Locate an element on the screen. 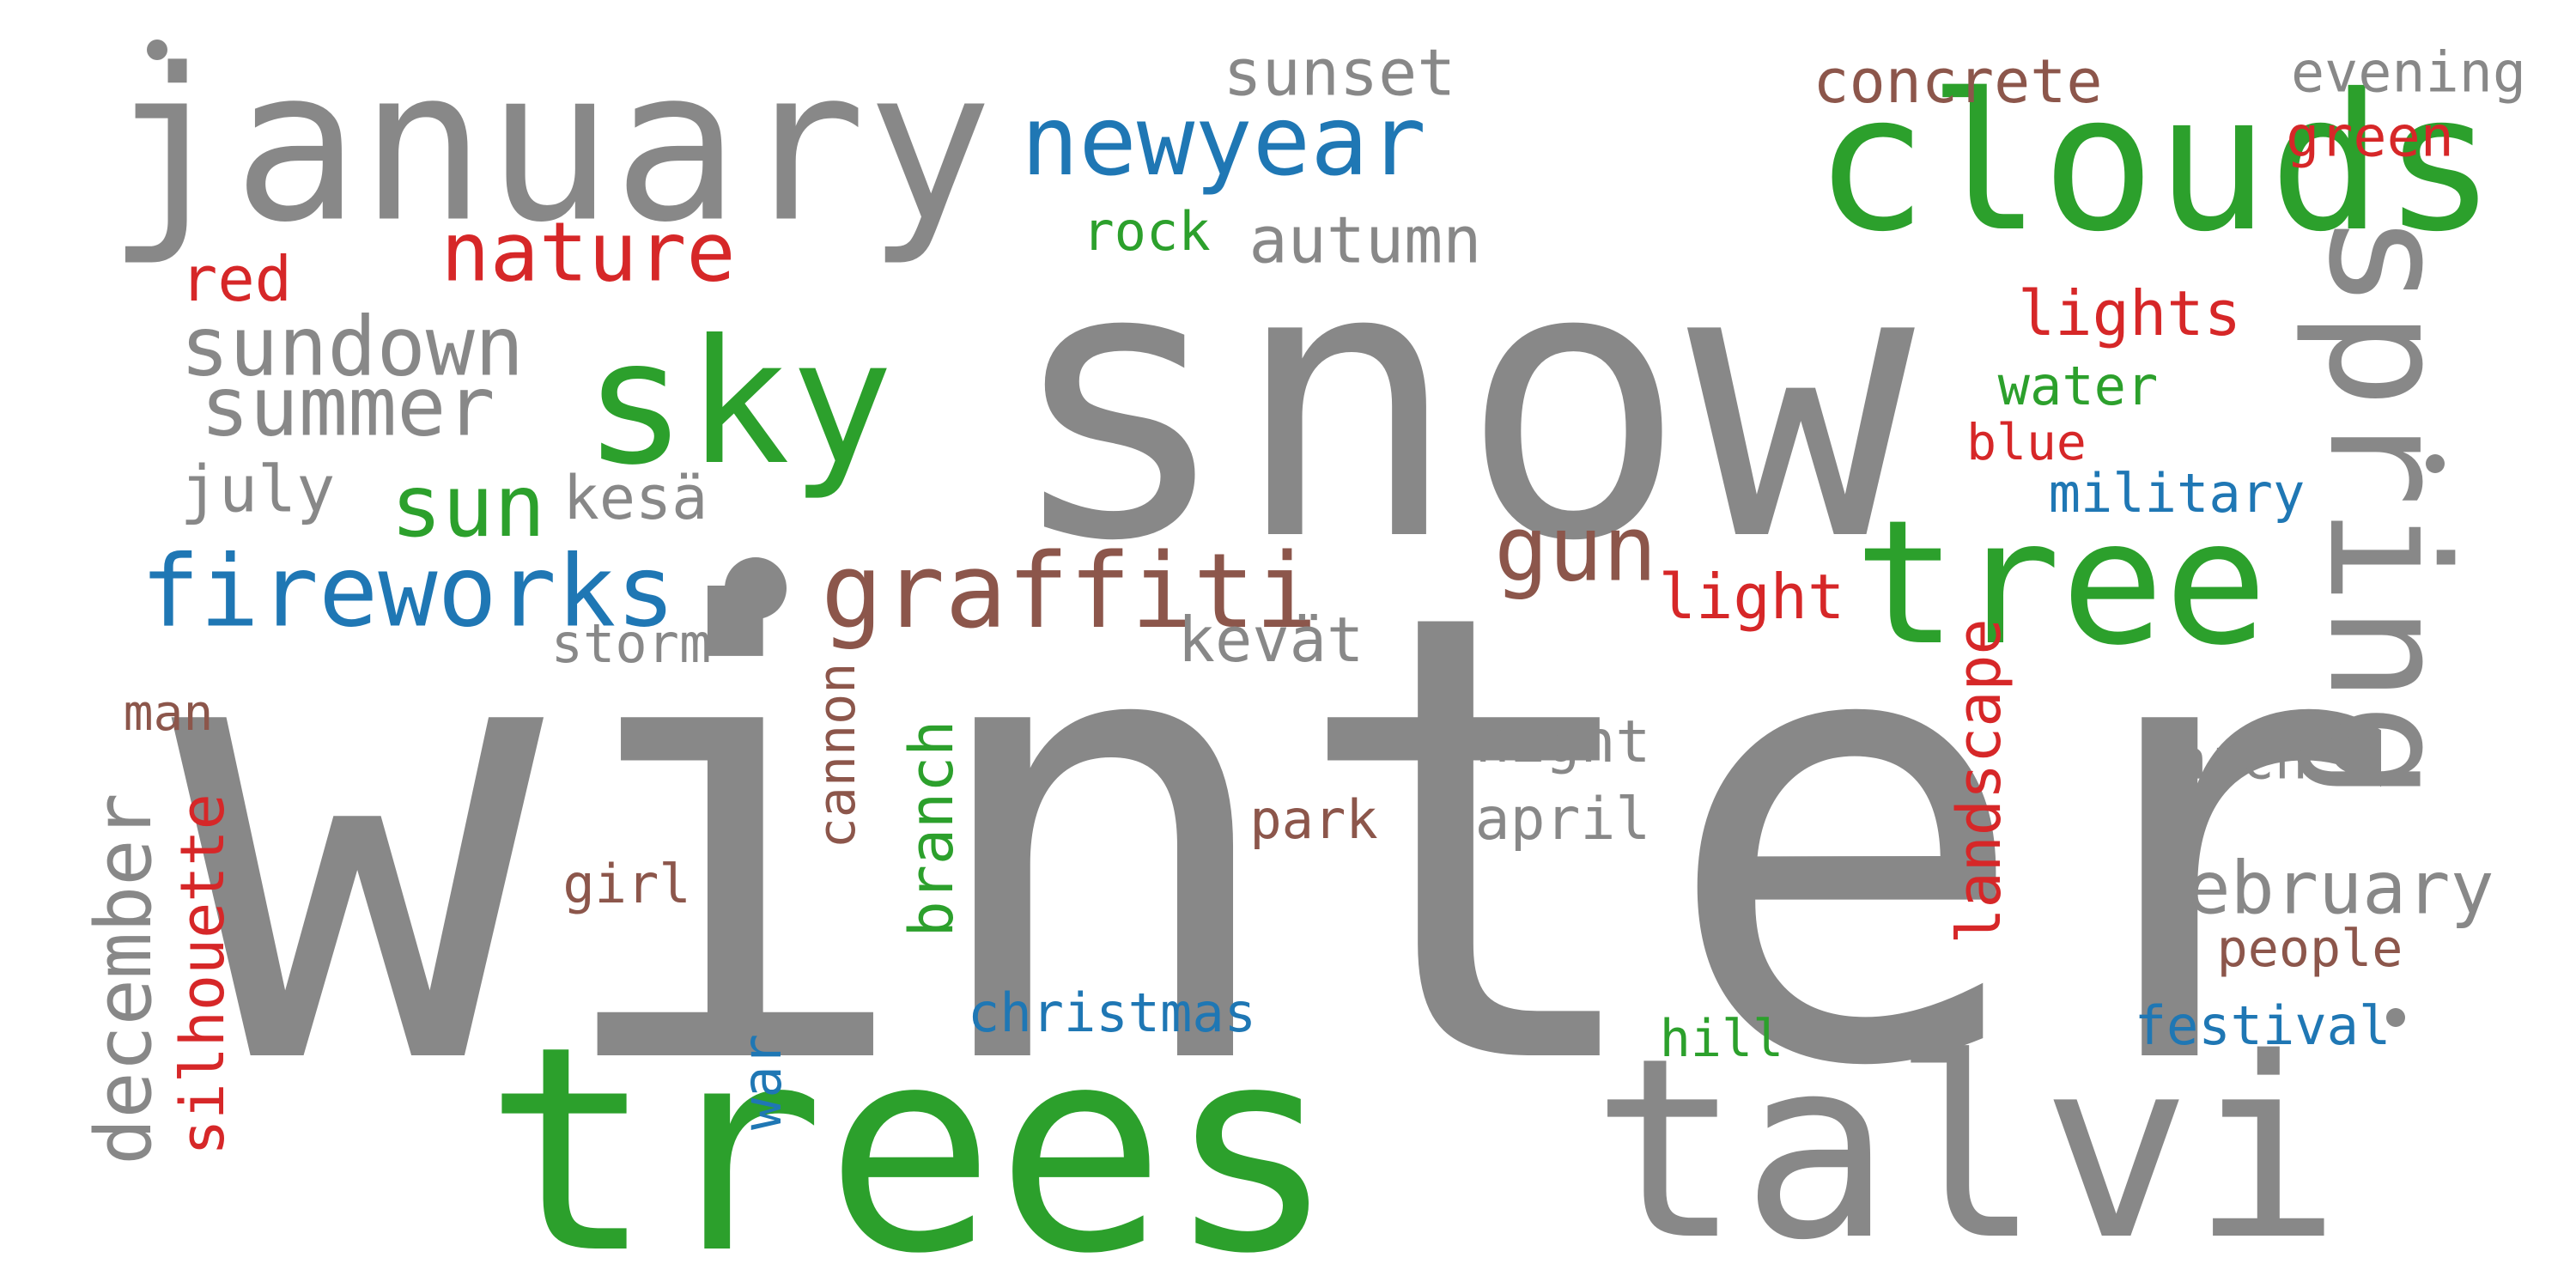  word-talvi: talvi is located at coordinates (1967, 1146).